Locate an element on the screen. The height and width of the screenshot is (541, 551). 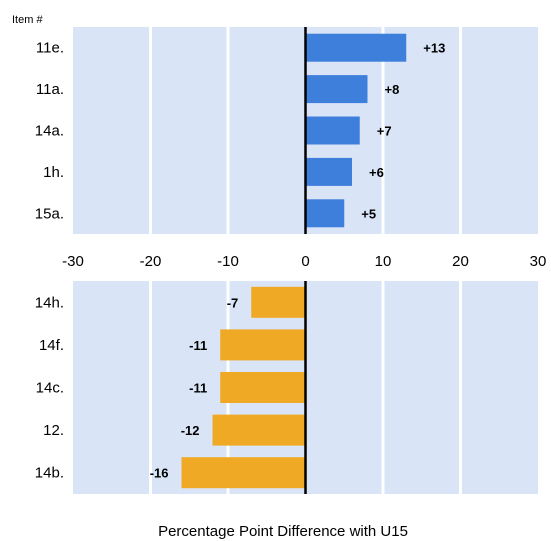
item-header-label: Item # is located at coordinates (27, 20).